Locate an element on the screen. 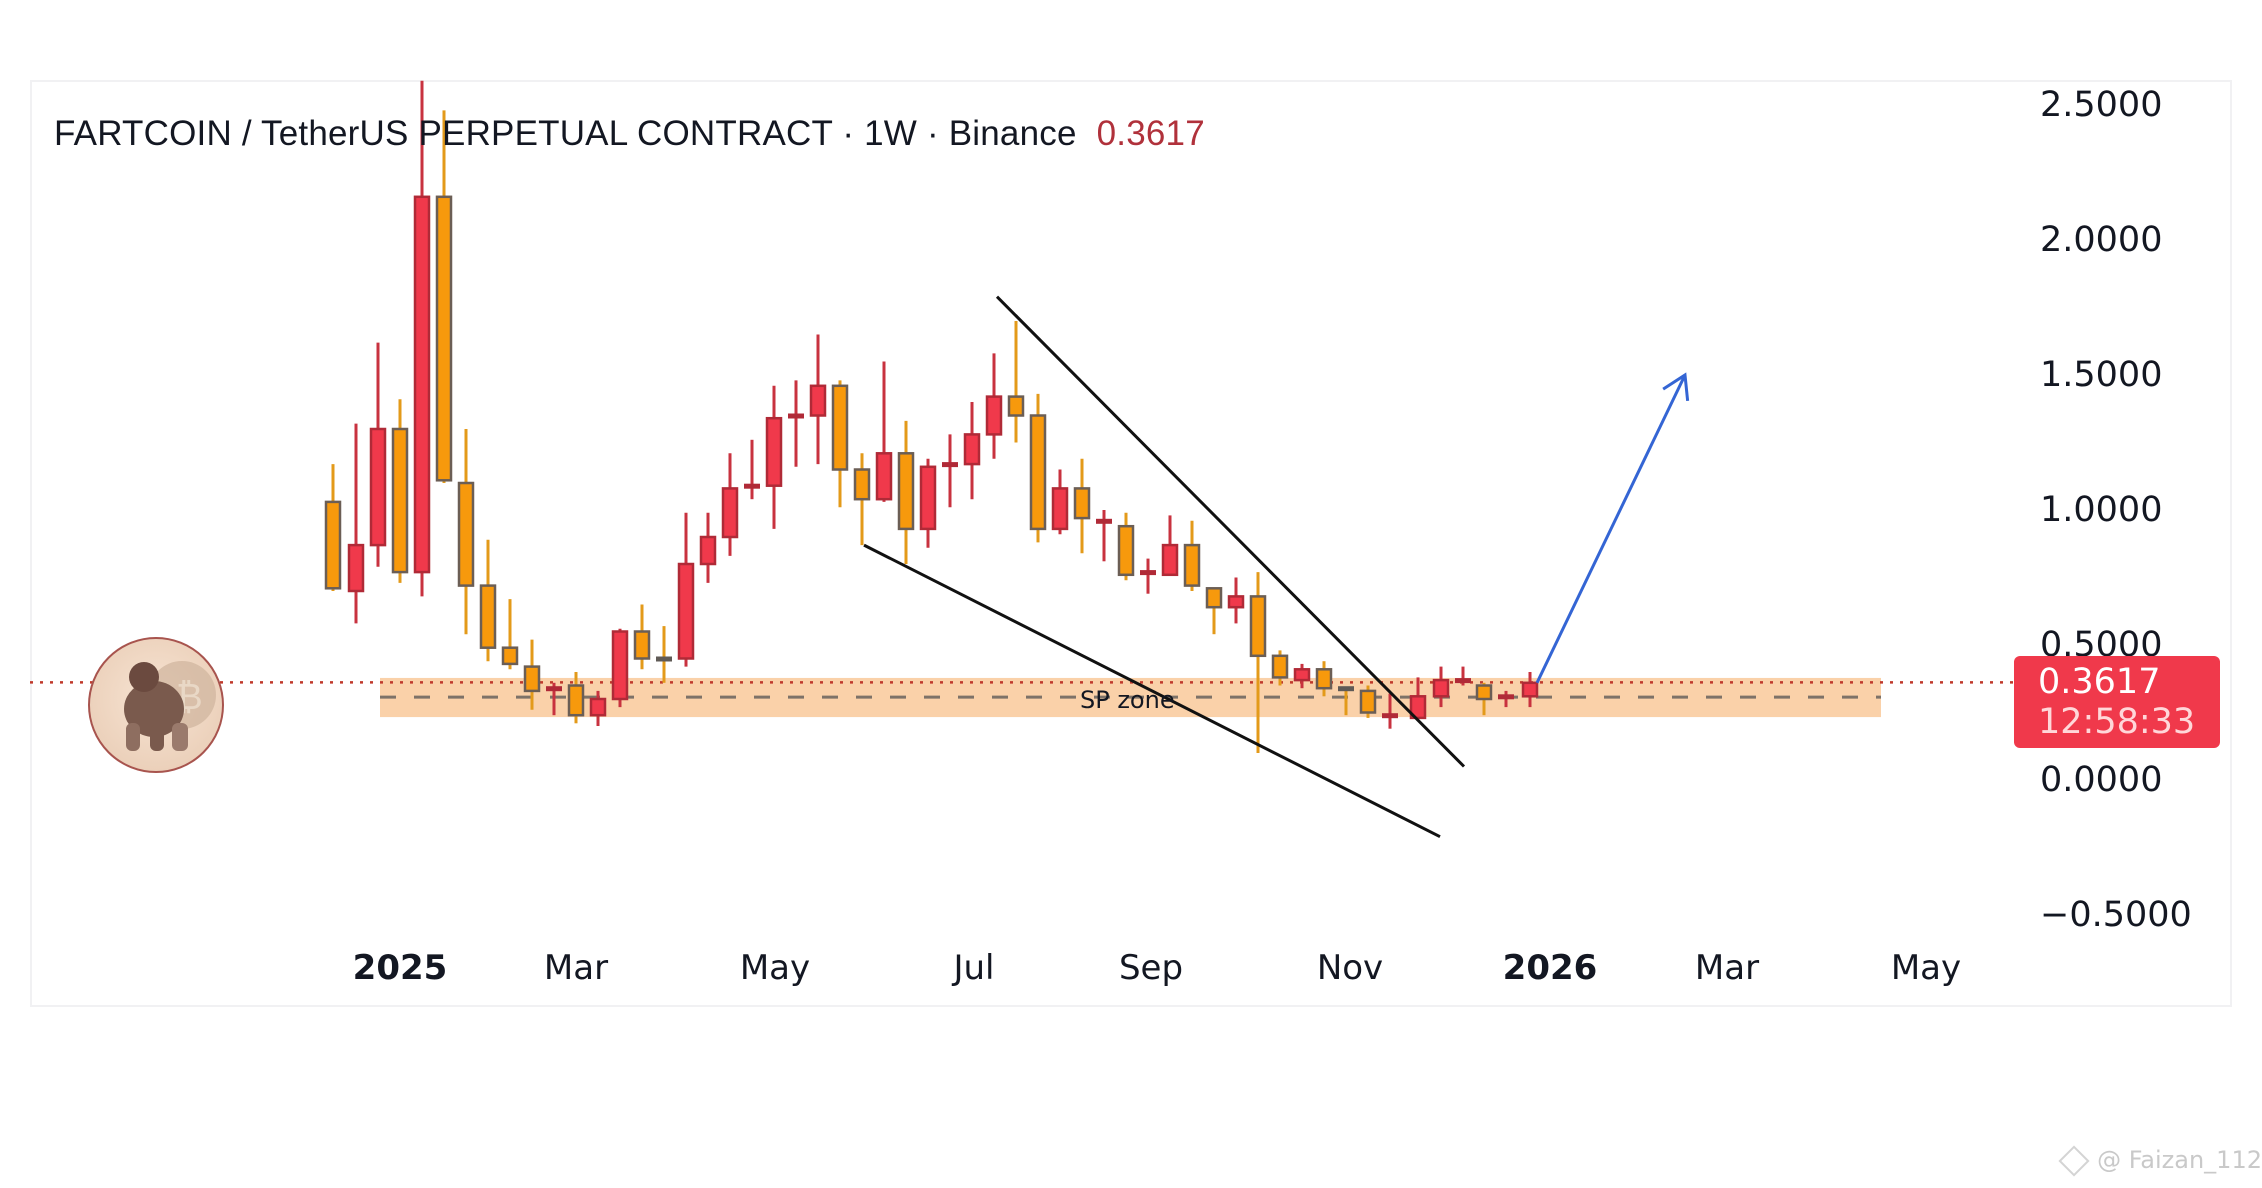 The width and height of the screenshot is (2262, 1188). y-tick-label: 0.0000 is located at coordinates (2101, 780).